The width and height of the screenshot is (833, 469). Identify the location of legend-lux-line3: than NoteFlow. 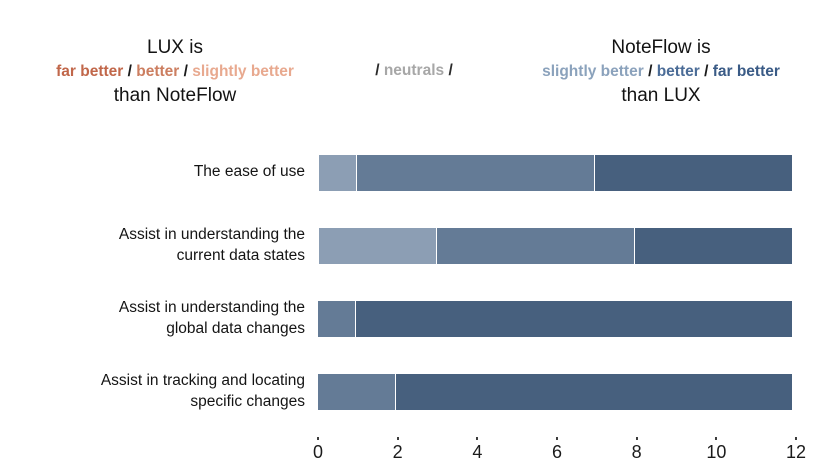
(175, 95).